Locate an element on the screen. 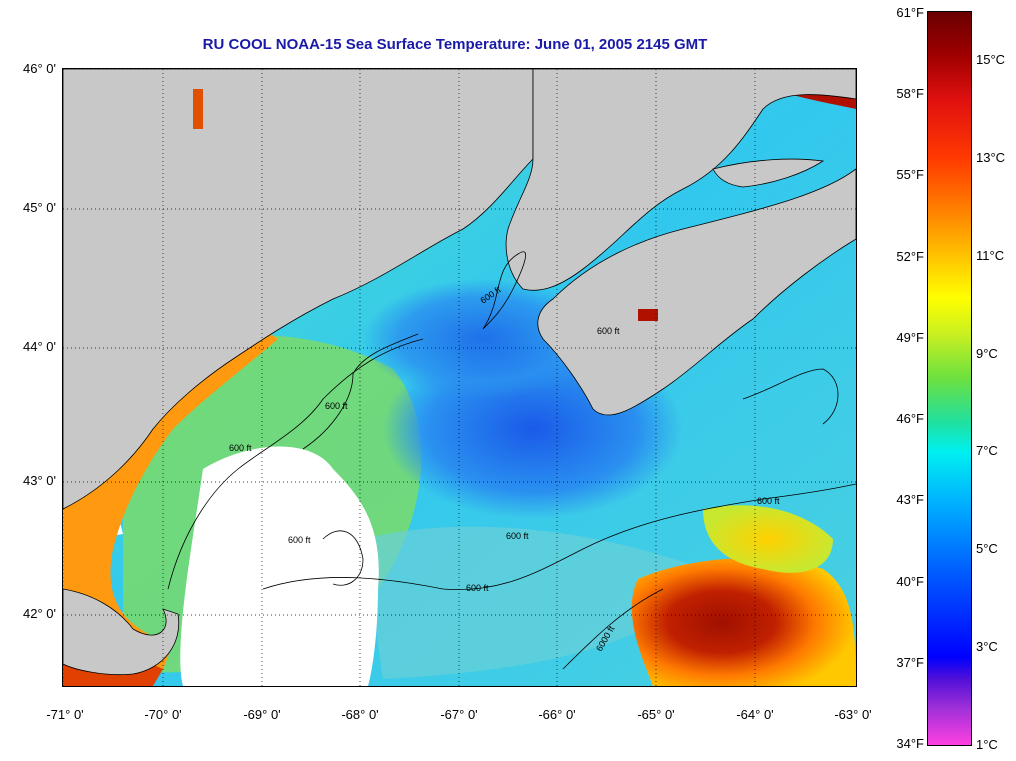  contour-label-7: 600 ft is located at coordinates (608, 331).